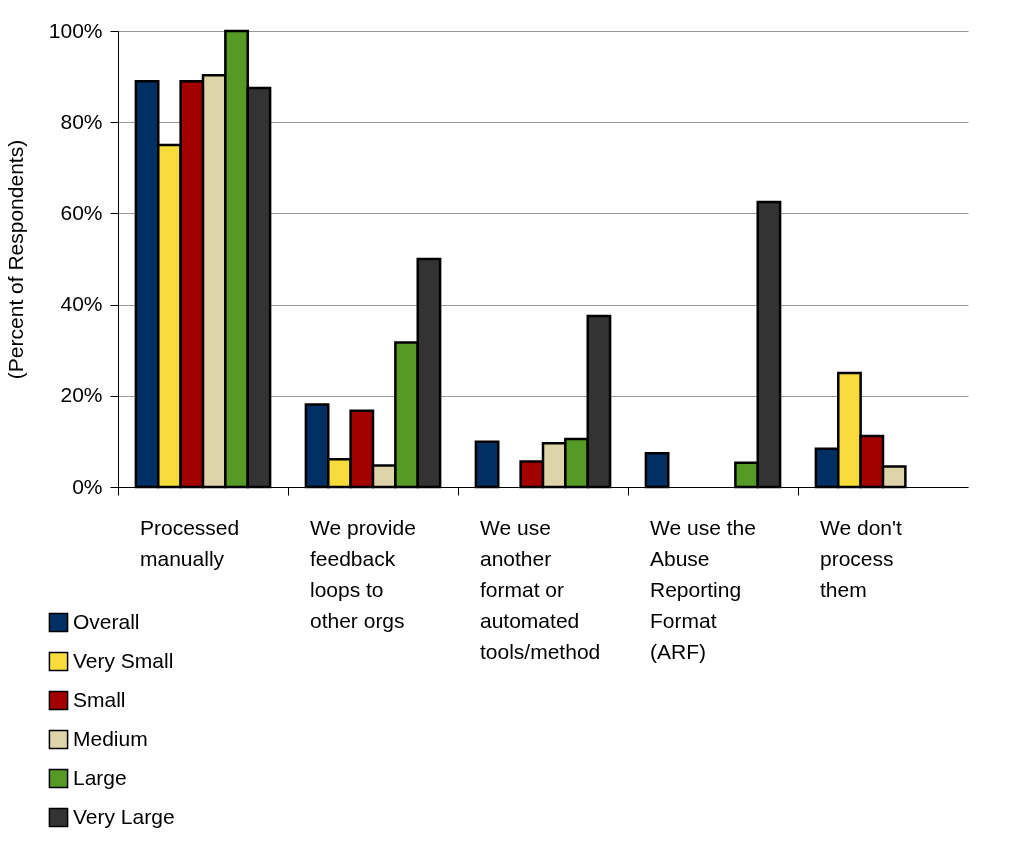 The height and width of the screenshot is (848, 1009). What do you see at coordinates (703, 589) in the screenshot?
I see `x-tick-label: We use the Abuse Reporting Format (ARF)` at bounding box center [703, 589].